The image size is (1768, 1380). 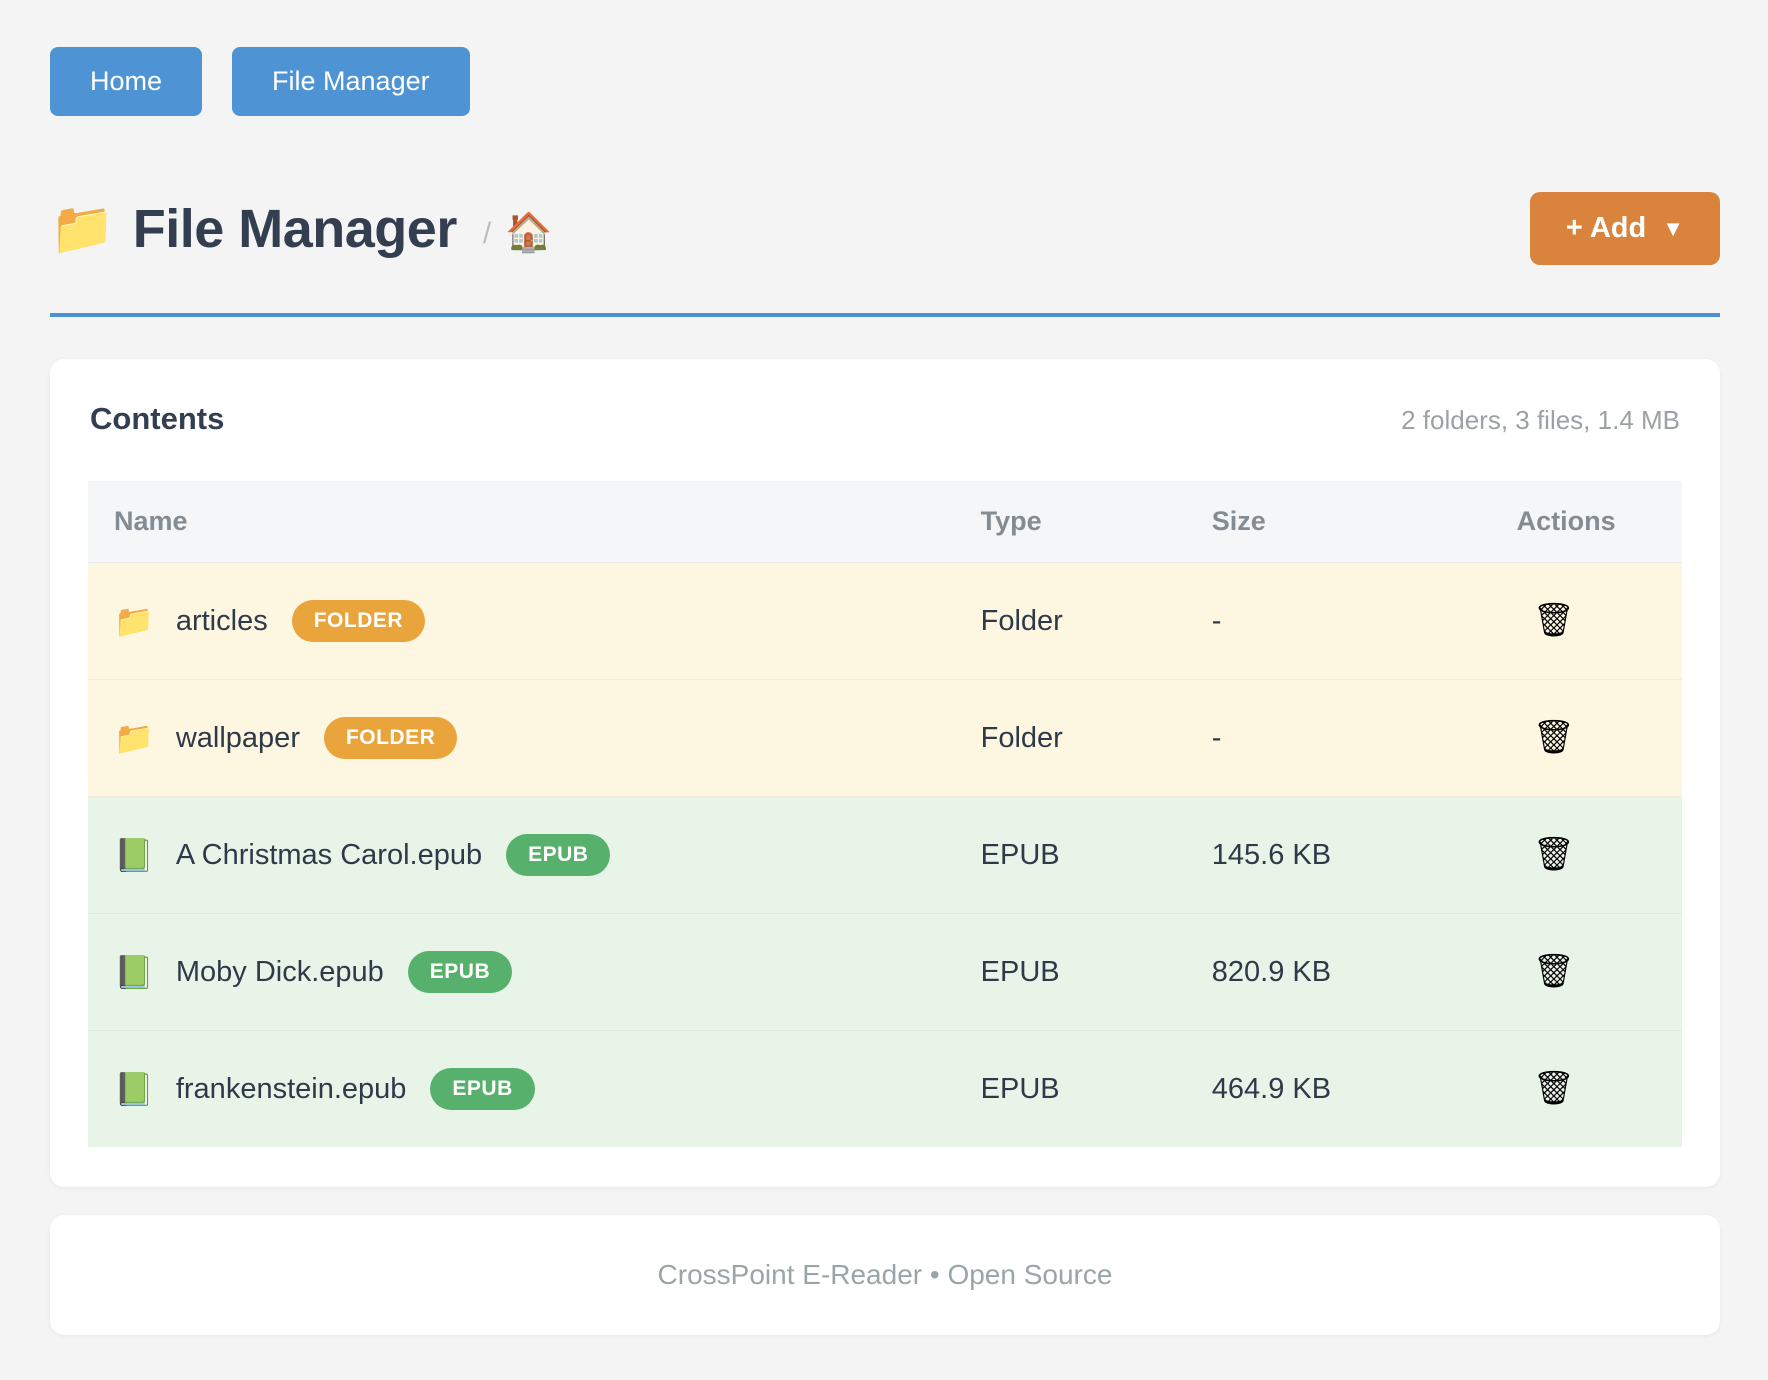 What do you see at coordinates (1363, 855) in the screenshot?
I see `size-cell: 145.6 KB` at bounding box center [1363, 855].